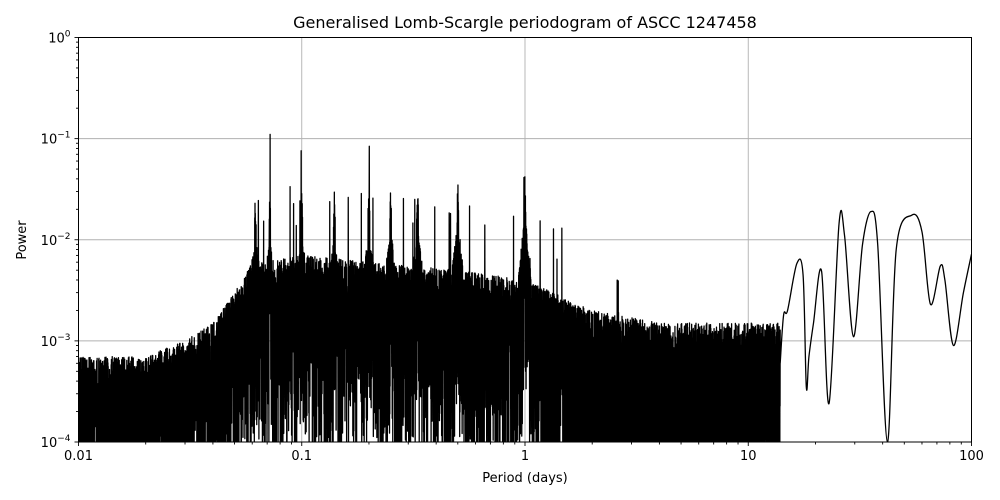 The height and width of the screenshot is (500, 1000). What do you see at coordinates (56, 240) in the screenshot?
I see `y-tick-label: 10⁻²` at bounding box center [56, 240].